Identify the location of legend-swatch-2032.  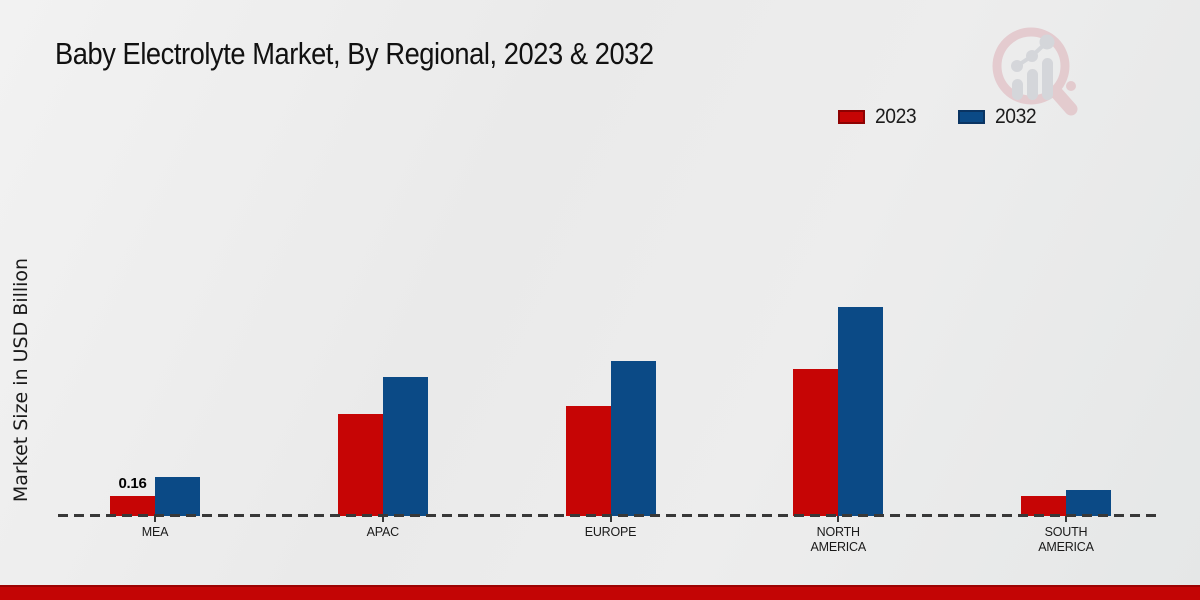
(971, 117).